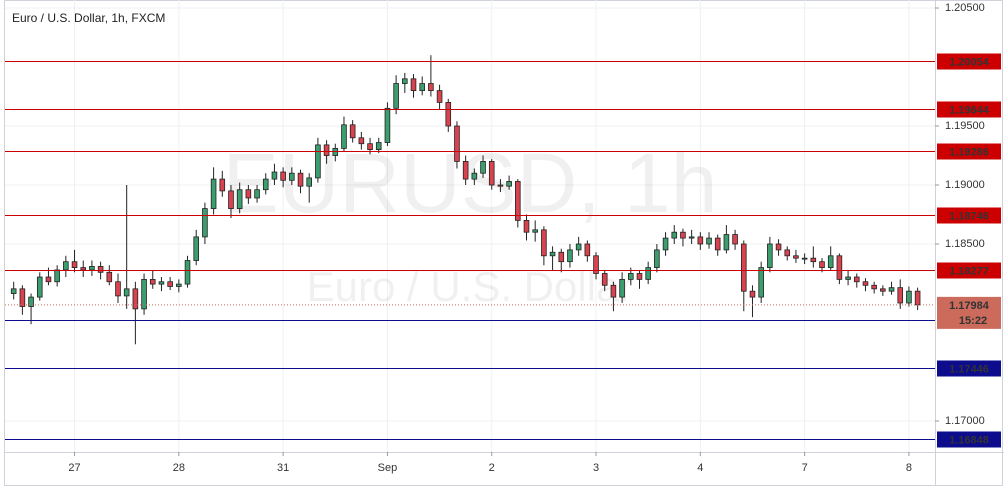 This screenshot has width=1004, height=486. Describe the element at coordinates (909, 468) in the screenshot. I see `x-tick-label: 8` at that location.